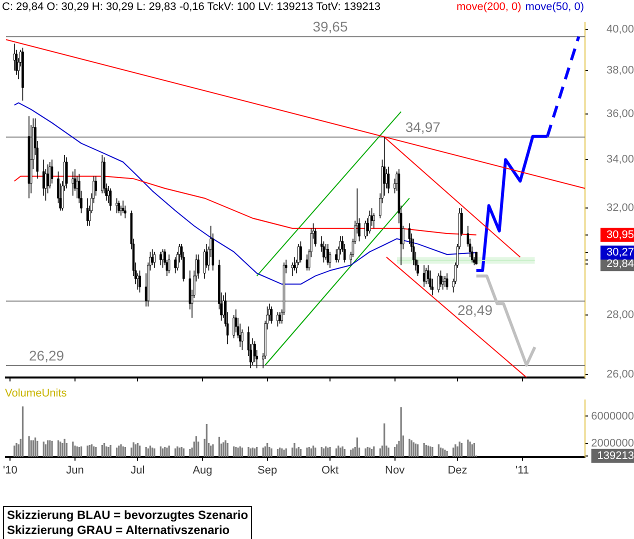  What do you see at coordinates (620, 208) in the screenshot?
I see `y-tick-label: 32,00` at bounding box center [620, 208].